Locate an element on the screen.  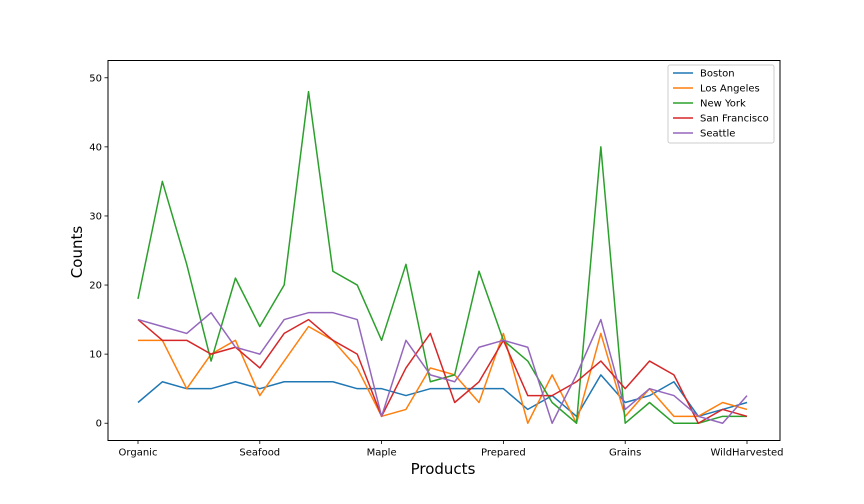
y-axis: 0 10 20 30 40 50 is located at coordinates (98, 251).